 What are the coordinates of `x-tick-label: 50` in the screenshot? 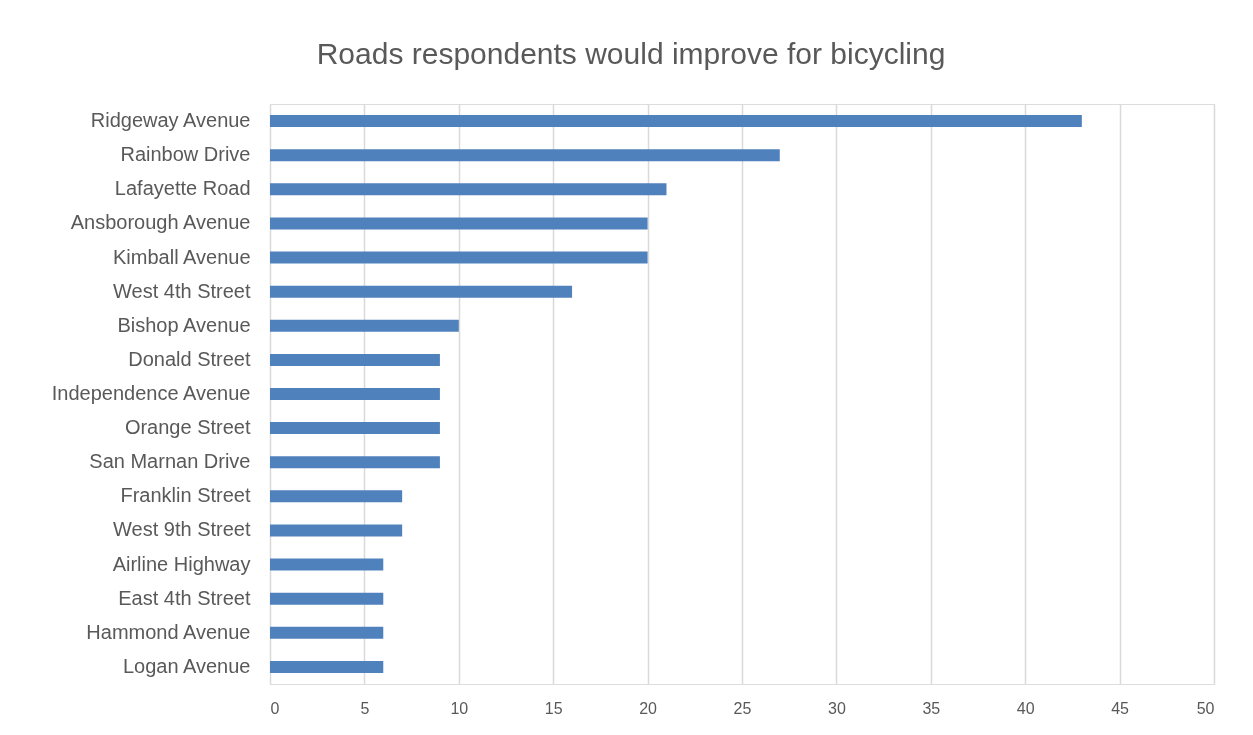 It's located at (1205, 708).